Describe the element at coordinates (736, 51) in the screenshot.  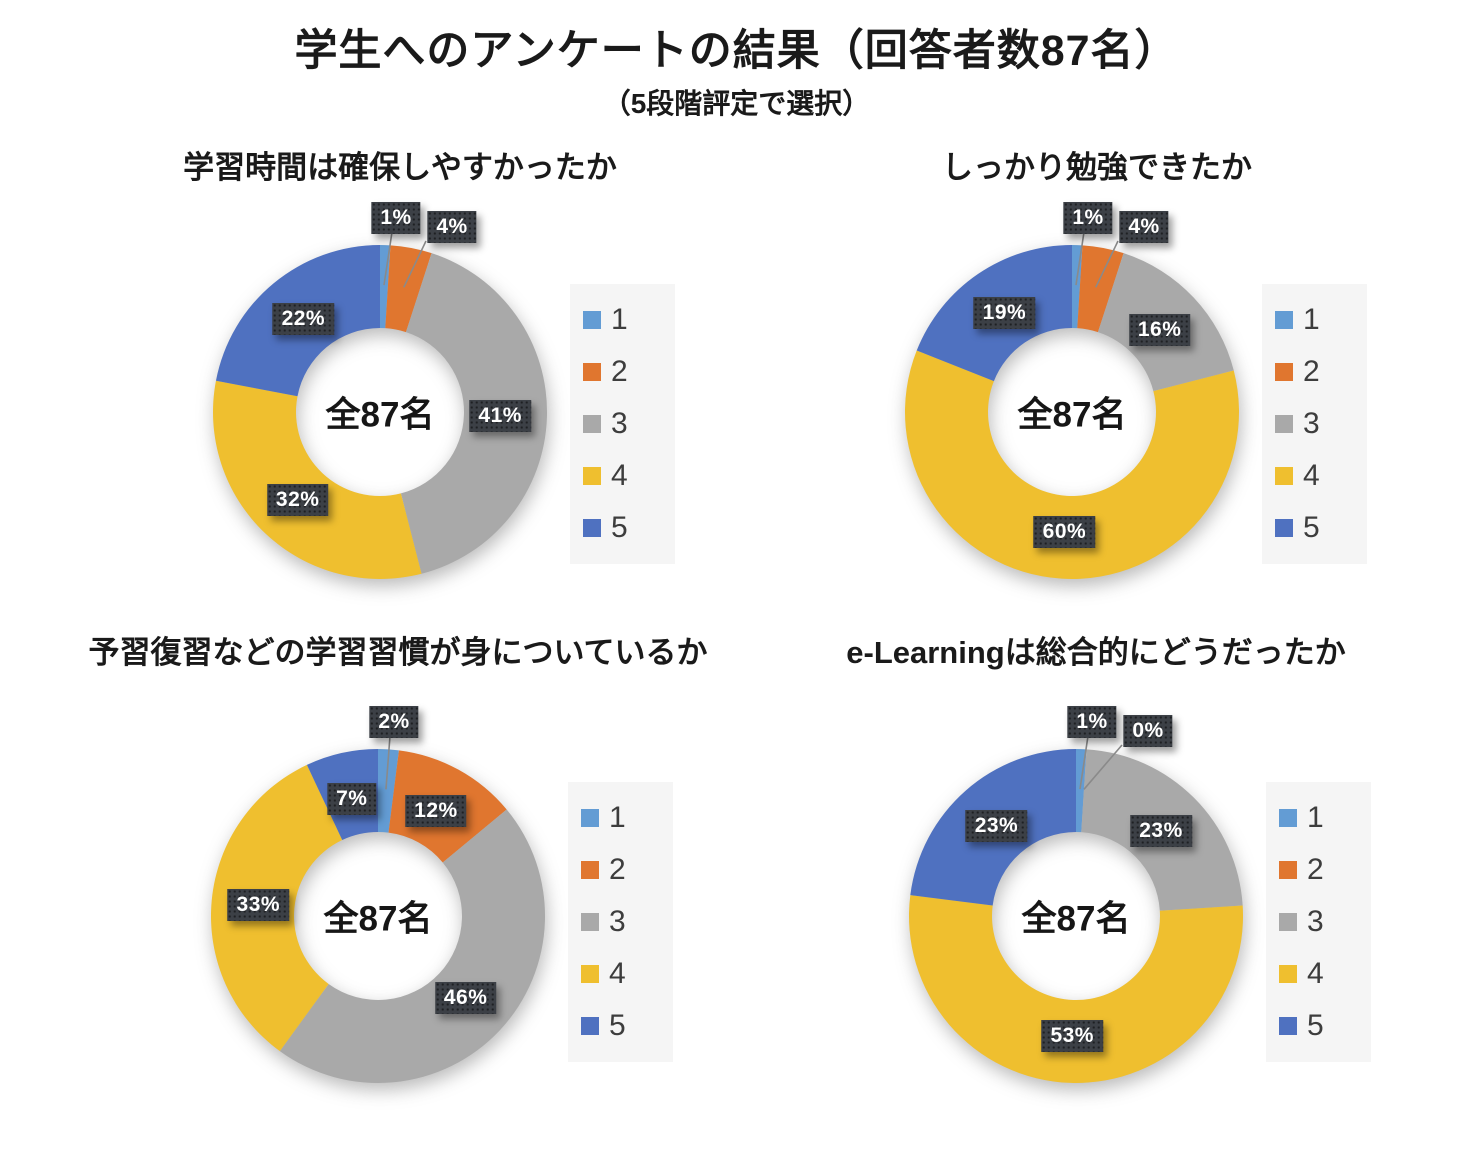
I see `page-title: 学生へのアンケートの結果（回答者数87名）` at that location.